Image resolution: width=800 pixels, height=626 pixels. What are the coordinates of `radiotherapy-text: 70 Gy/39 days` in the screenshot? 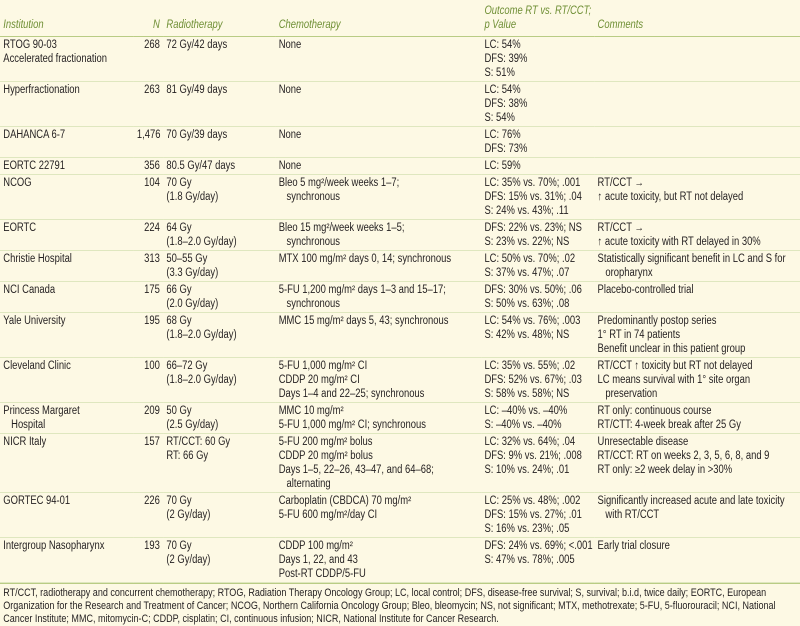 It's located at (197, 135).